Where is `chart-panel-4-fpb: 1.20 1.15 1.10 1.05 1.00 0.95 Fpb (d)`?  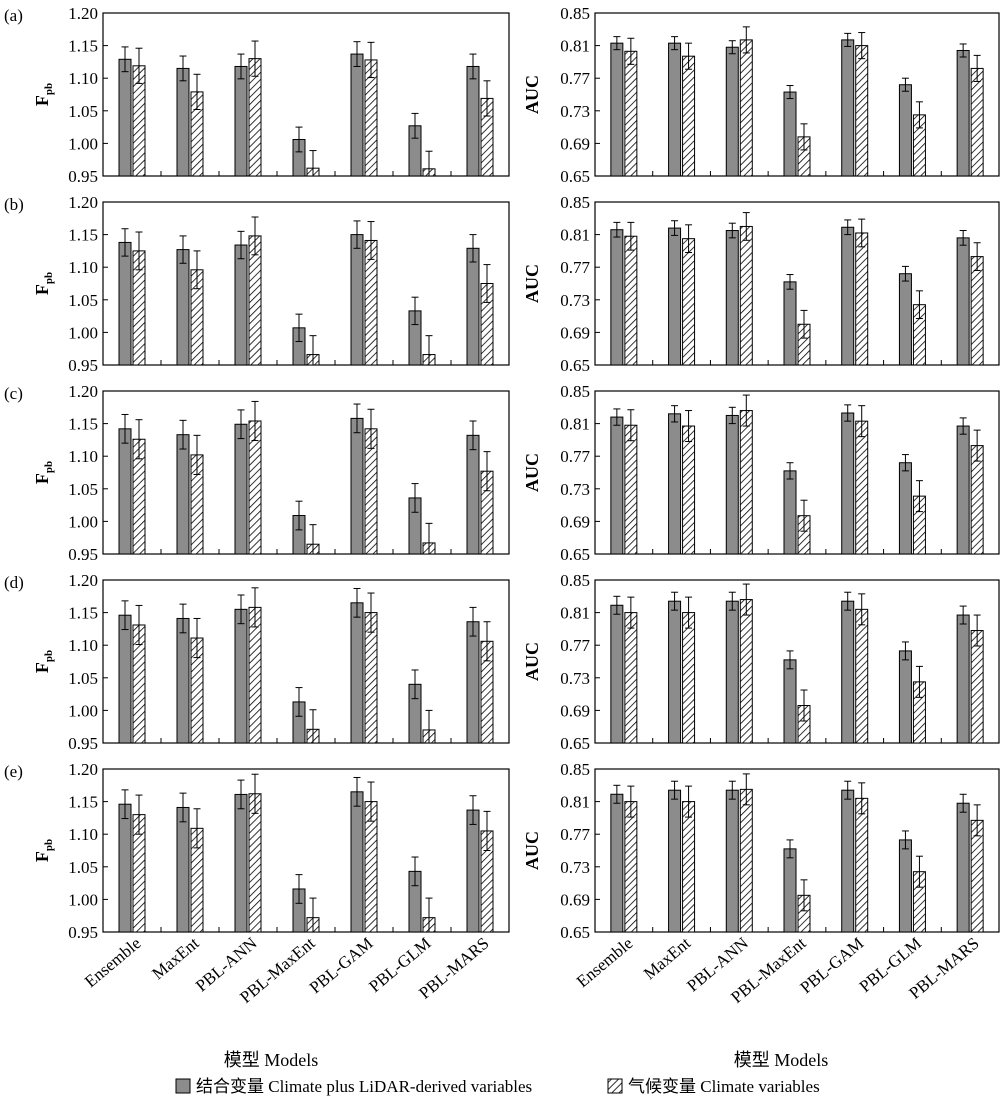 chart-panel-4-fpb: 1.20 1.15 1.10 1.05 1.00 0.95 Fpb (d) is located at coordinates (257, 662).